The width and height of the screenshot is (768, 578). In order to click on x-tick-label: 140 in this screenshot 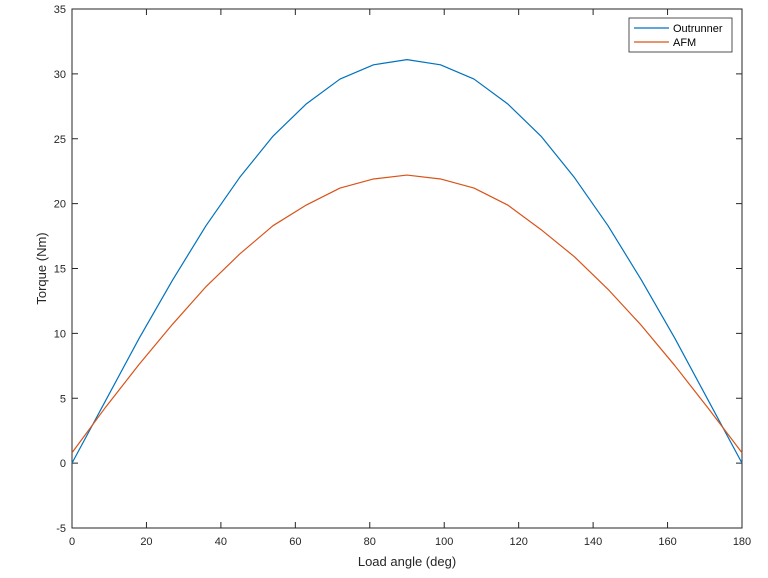, I will do `click(593, 542)`.